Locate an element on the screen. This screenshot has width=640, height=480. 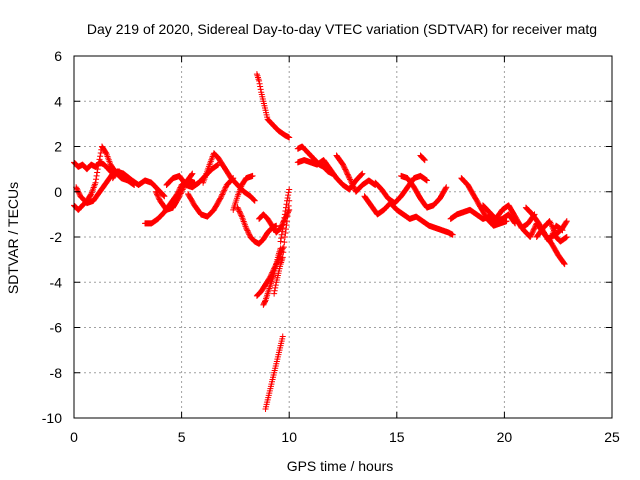
y-tick-label: 0 is located at coordinates (58, 192).